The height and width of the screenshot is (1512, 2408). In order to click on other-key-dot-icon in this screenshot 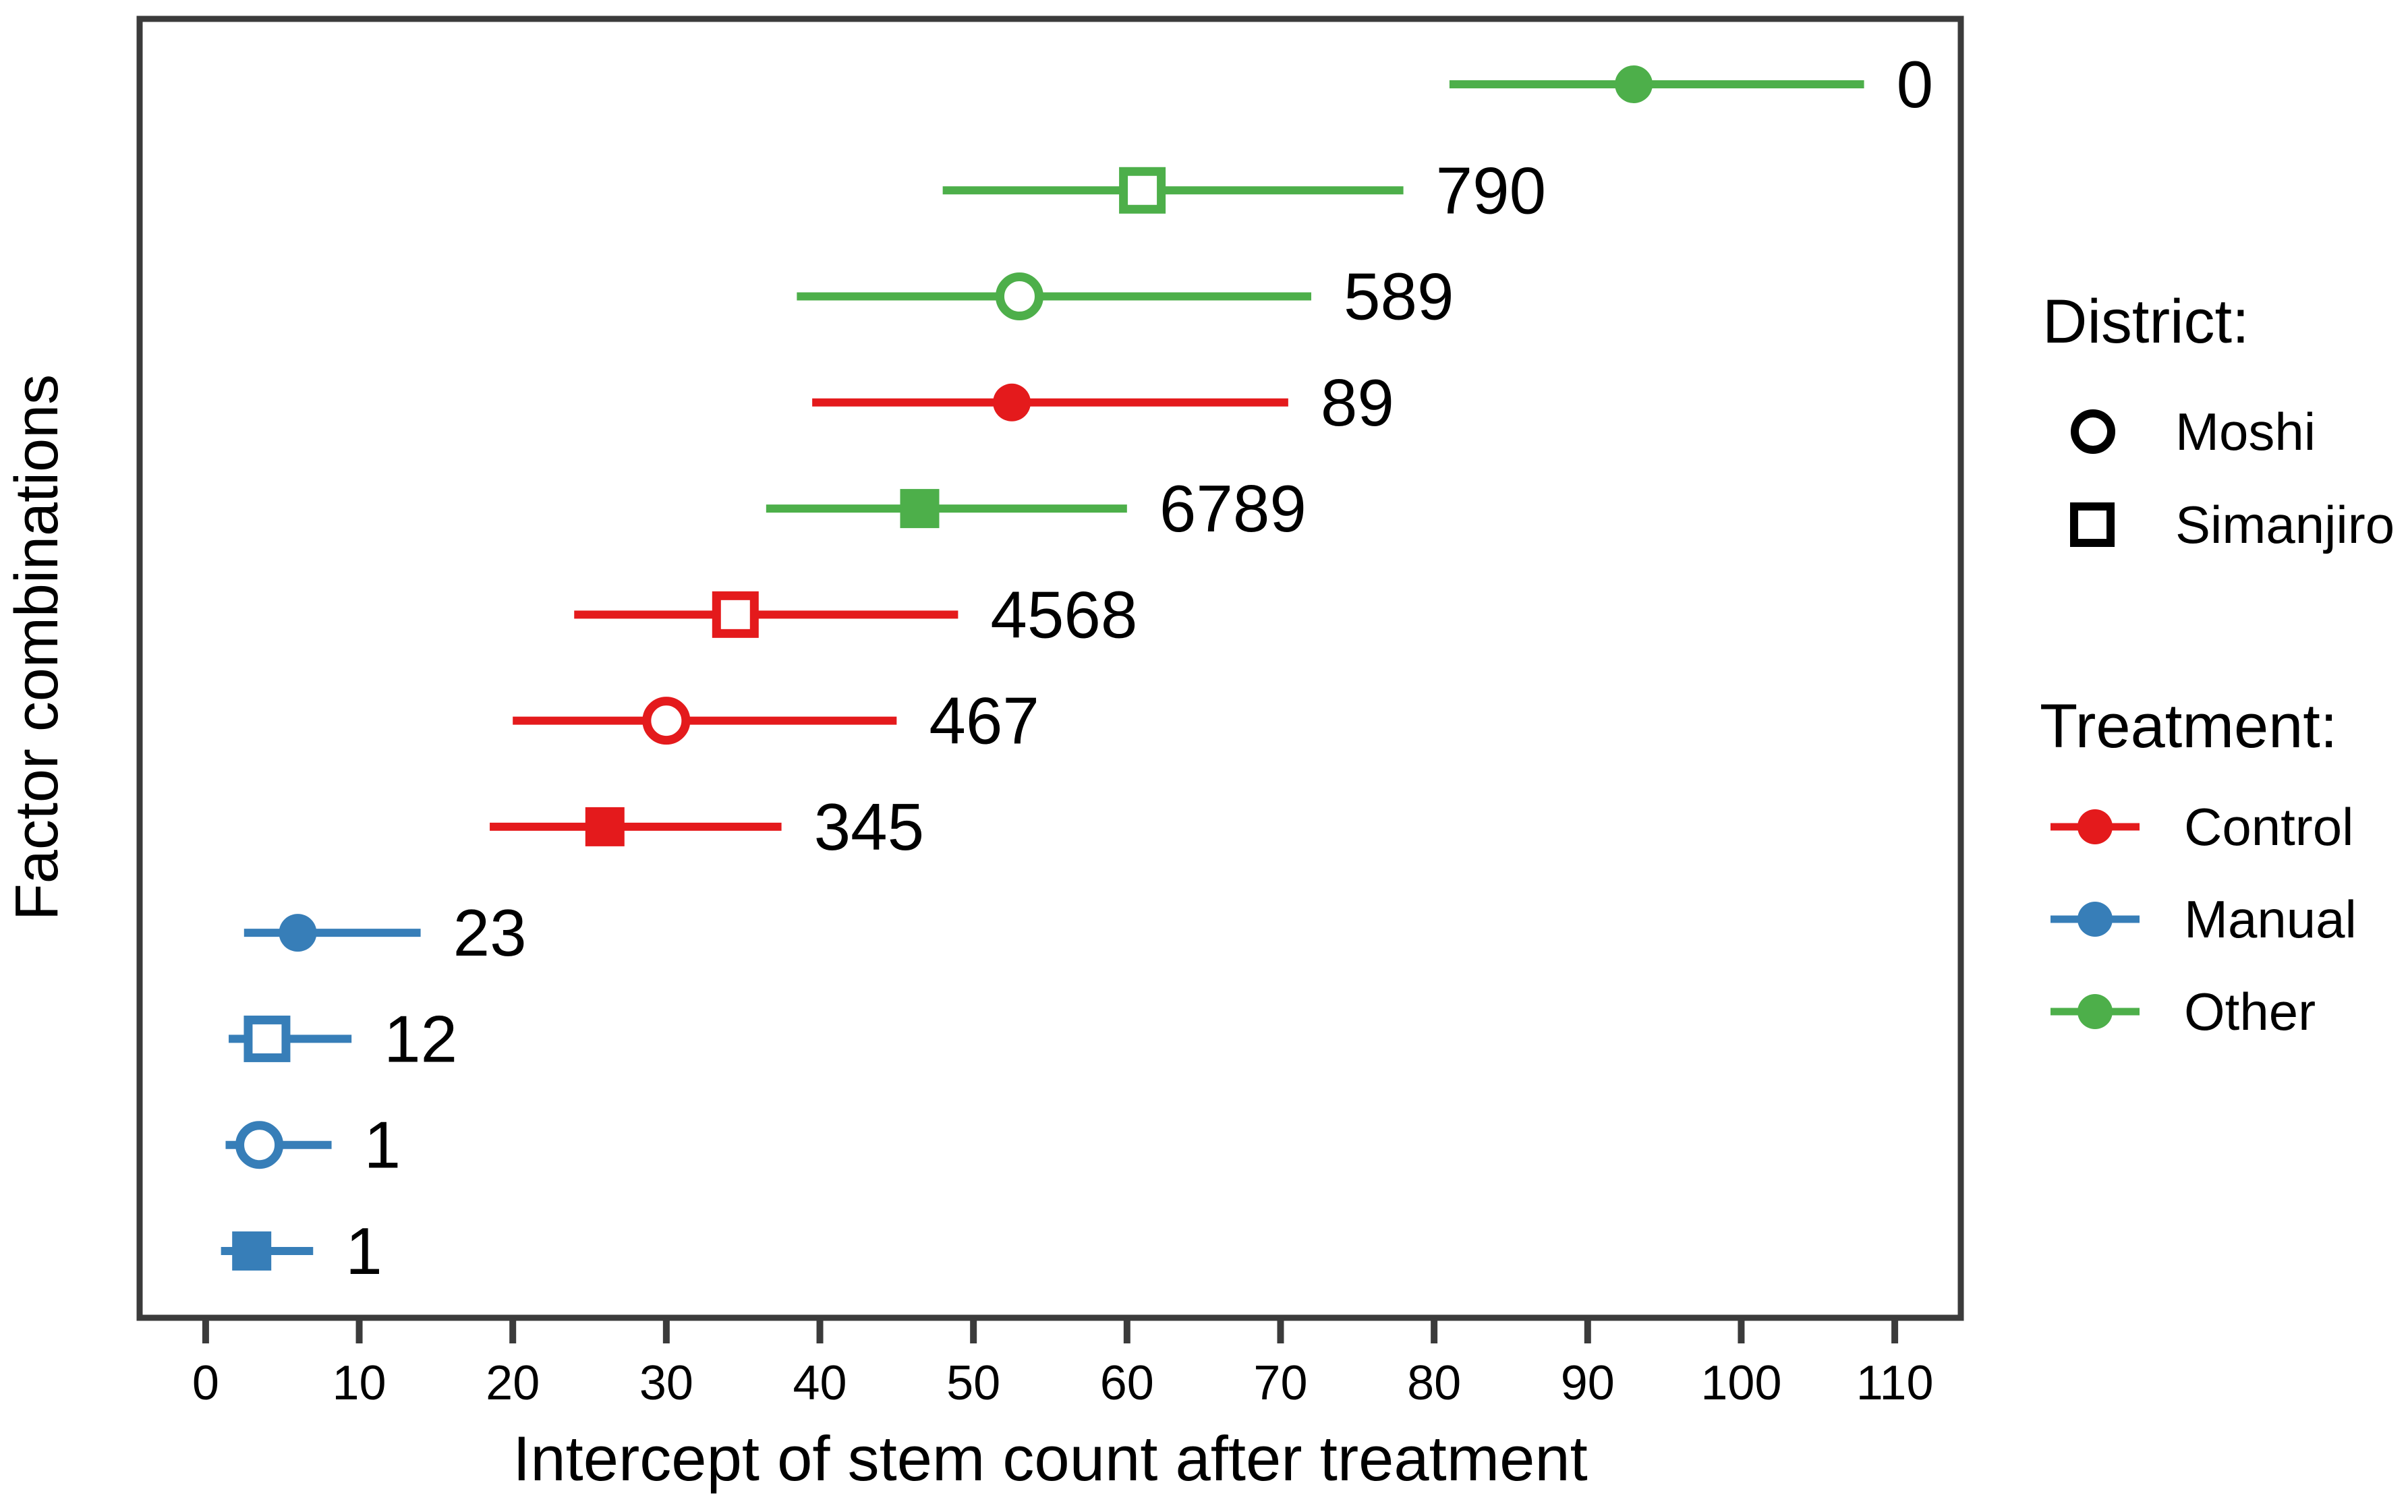, I will do `click(2095, 1012)`.